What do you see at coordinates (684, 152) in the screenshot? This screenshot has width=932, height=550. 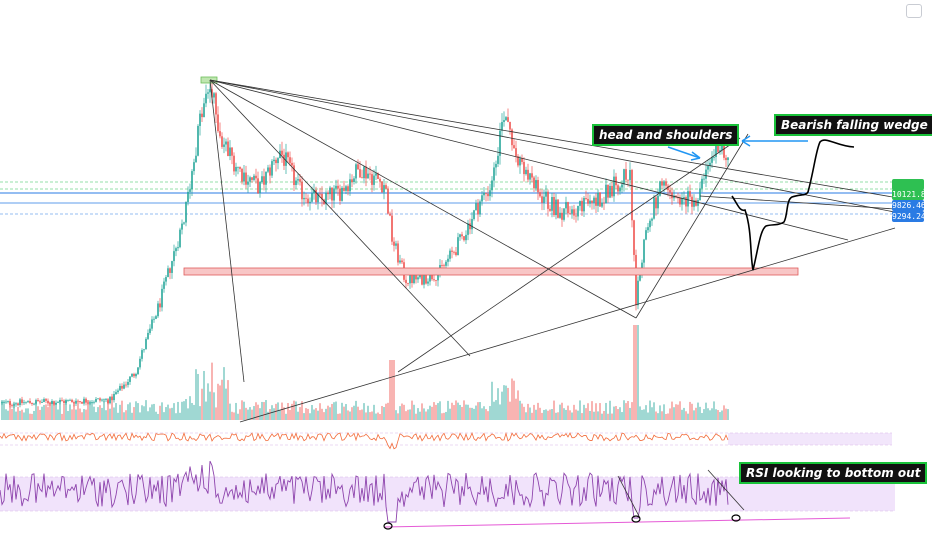 I see `arrow-head-shoulders` at bounding box center [684, 152].